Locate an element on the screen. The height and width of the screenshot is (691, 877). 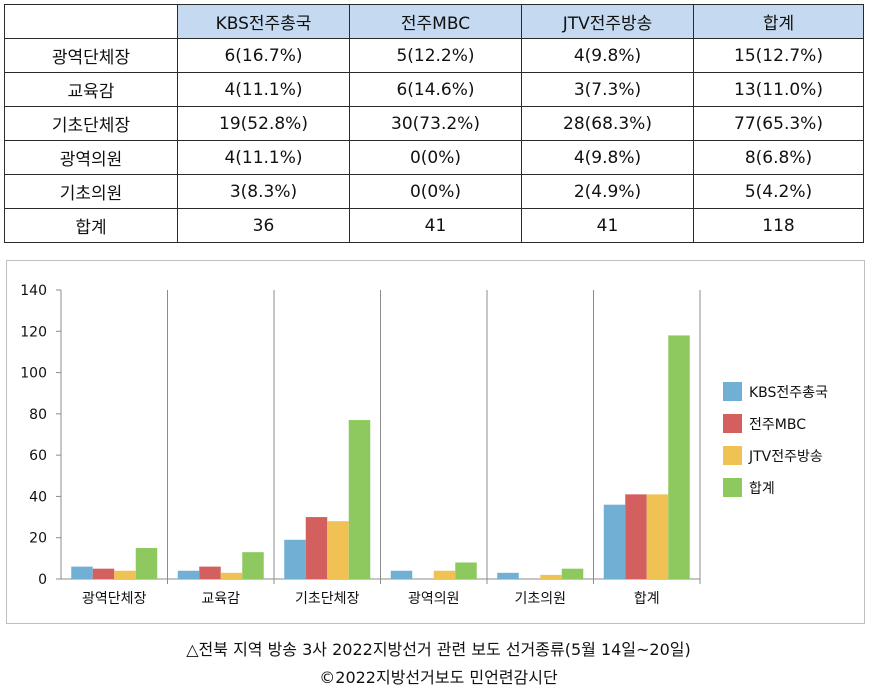
table-row-label: 광역의원 is located at coordinates (91, 157).